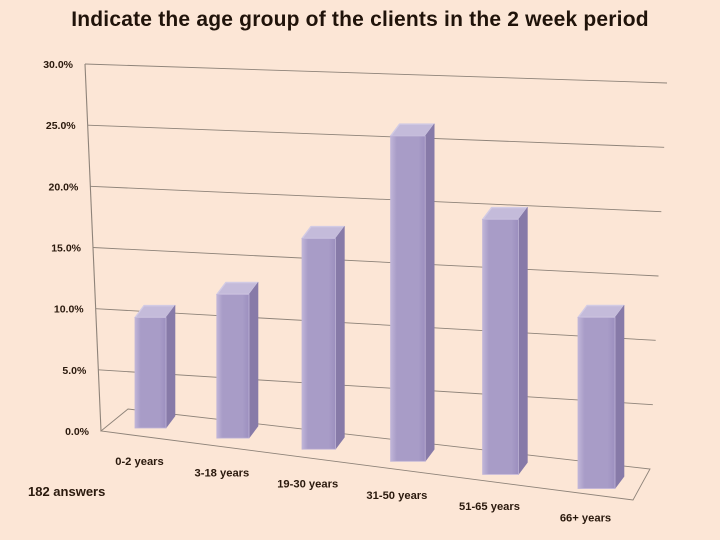  Describe the element at coordinates (139, 462) in the screenshot. I see `category-label-0-2-years: 0-2 years` at that location.